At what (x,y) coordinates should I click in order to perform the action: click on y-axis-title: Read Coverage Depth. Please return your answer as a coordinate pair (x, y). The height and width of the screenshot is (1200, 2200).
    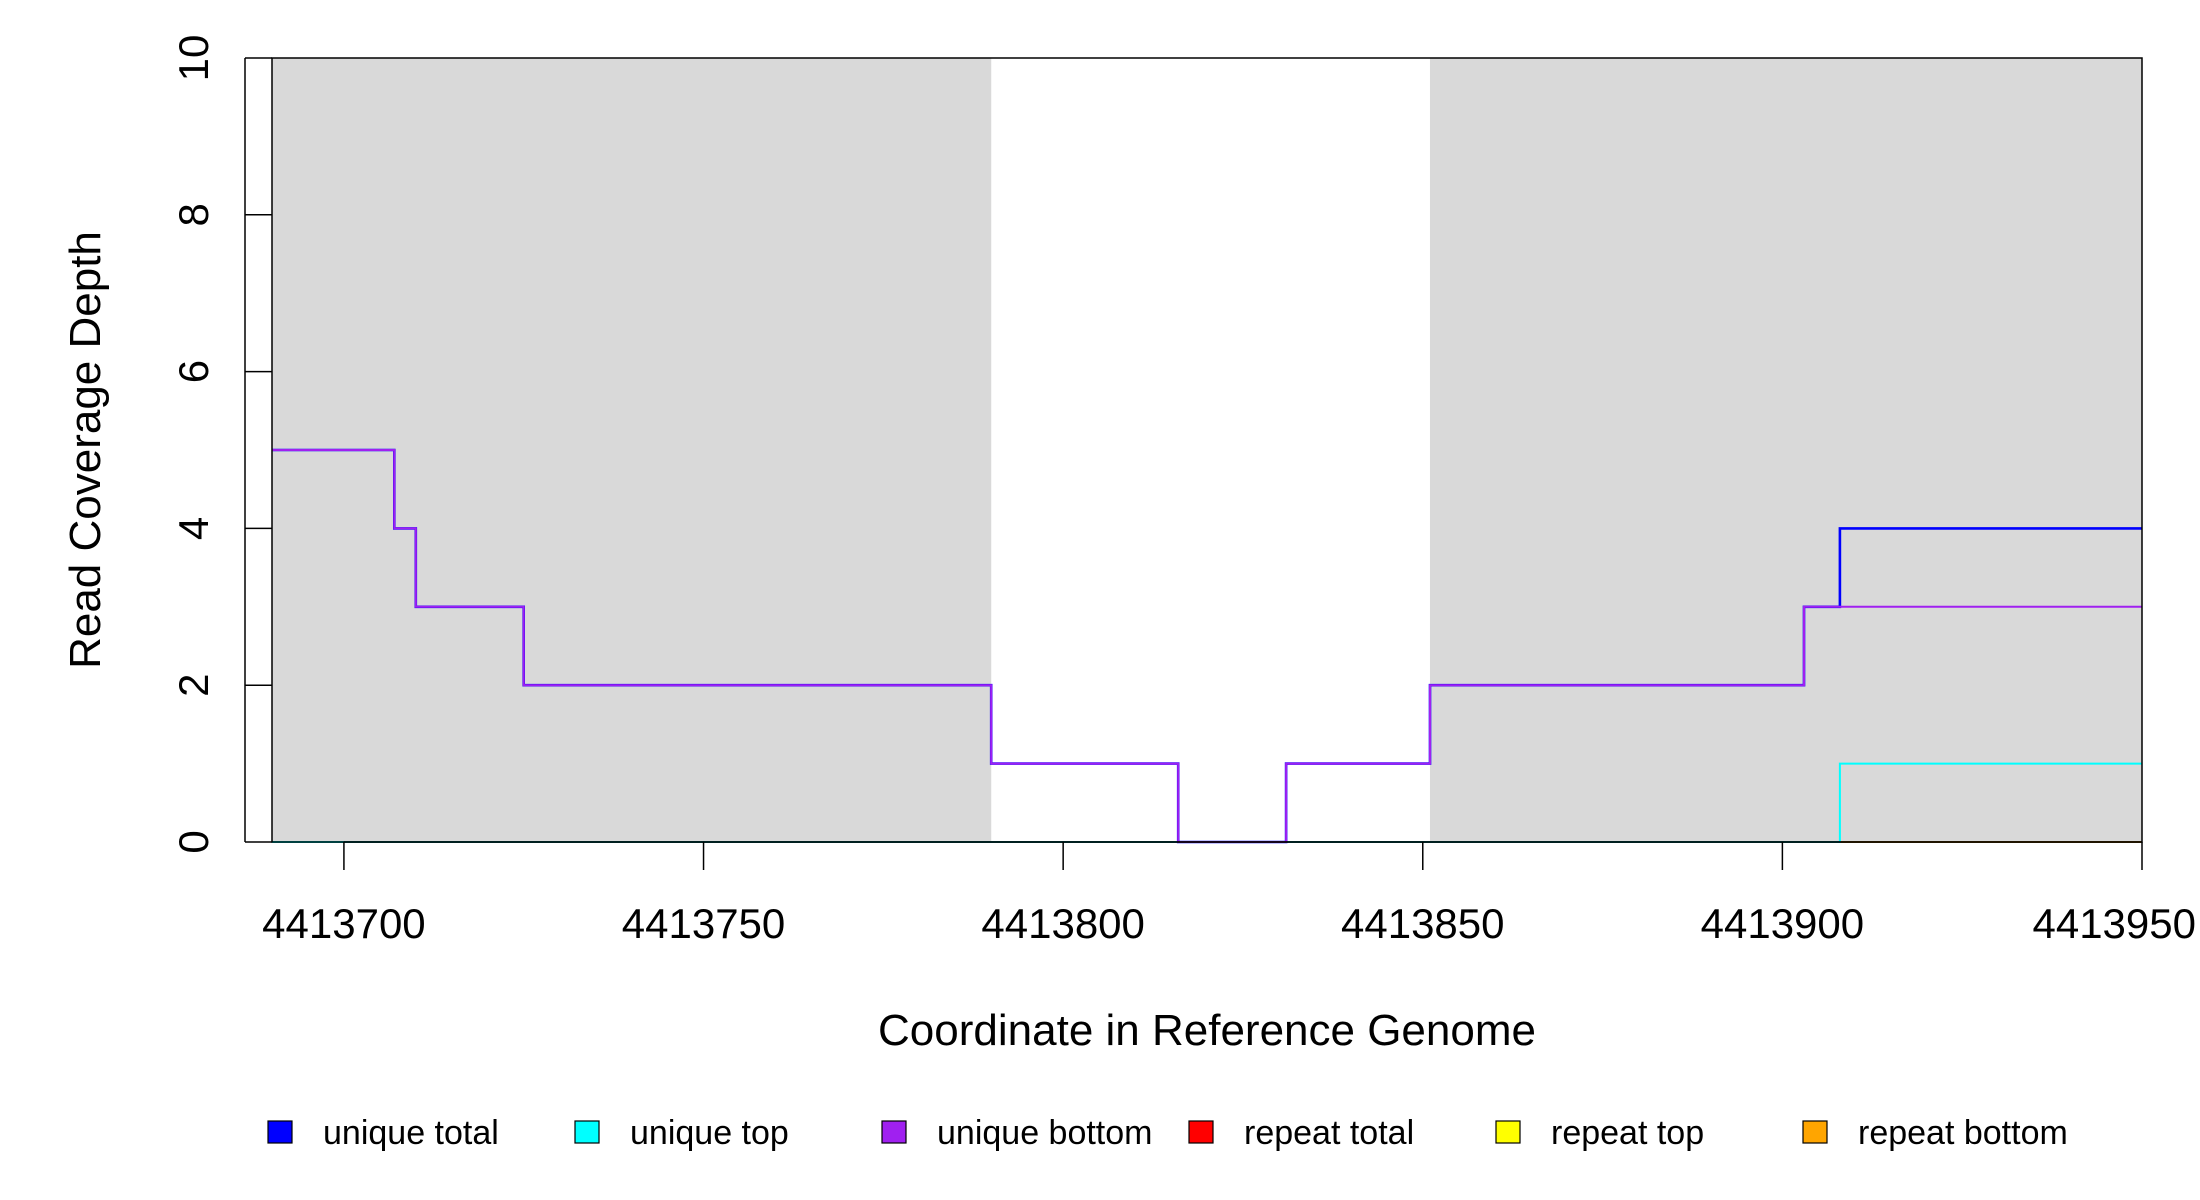
    Looking at the image, I should click on (85, 450).